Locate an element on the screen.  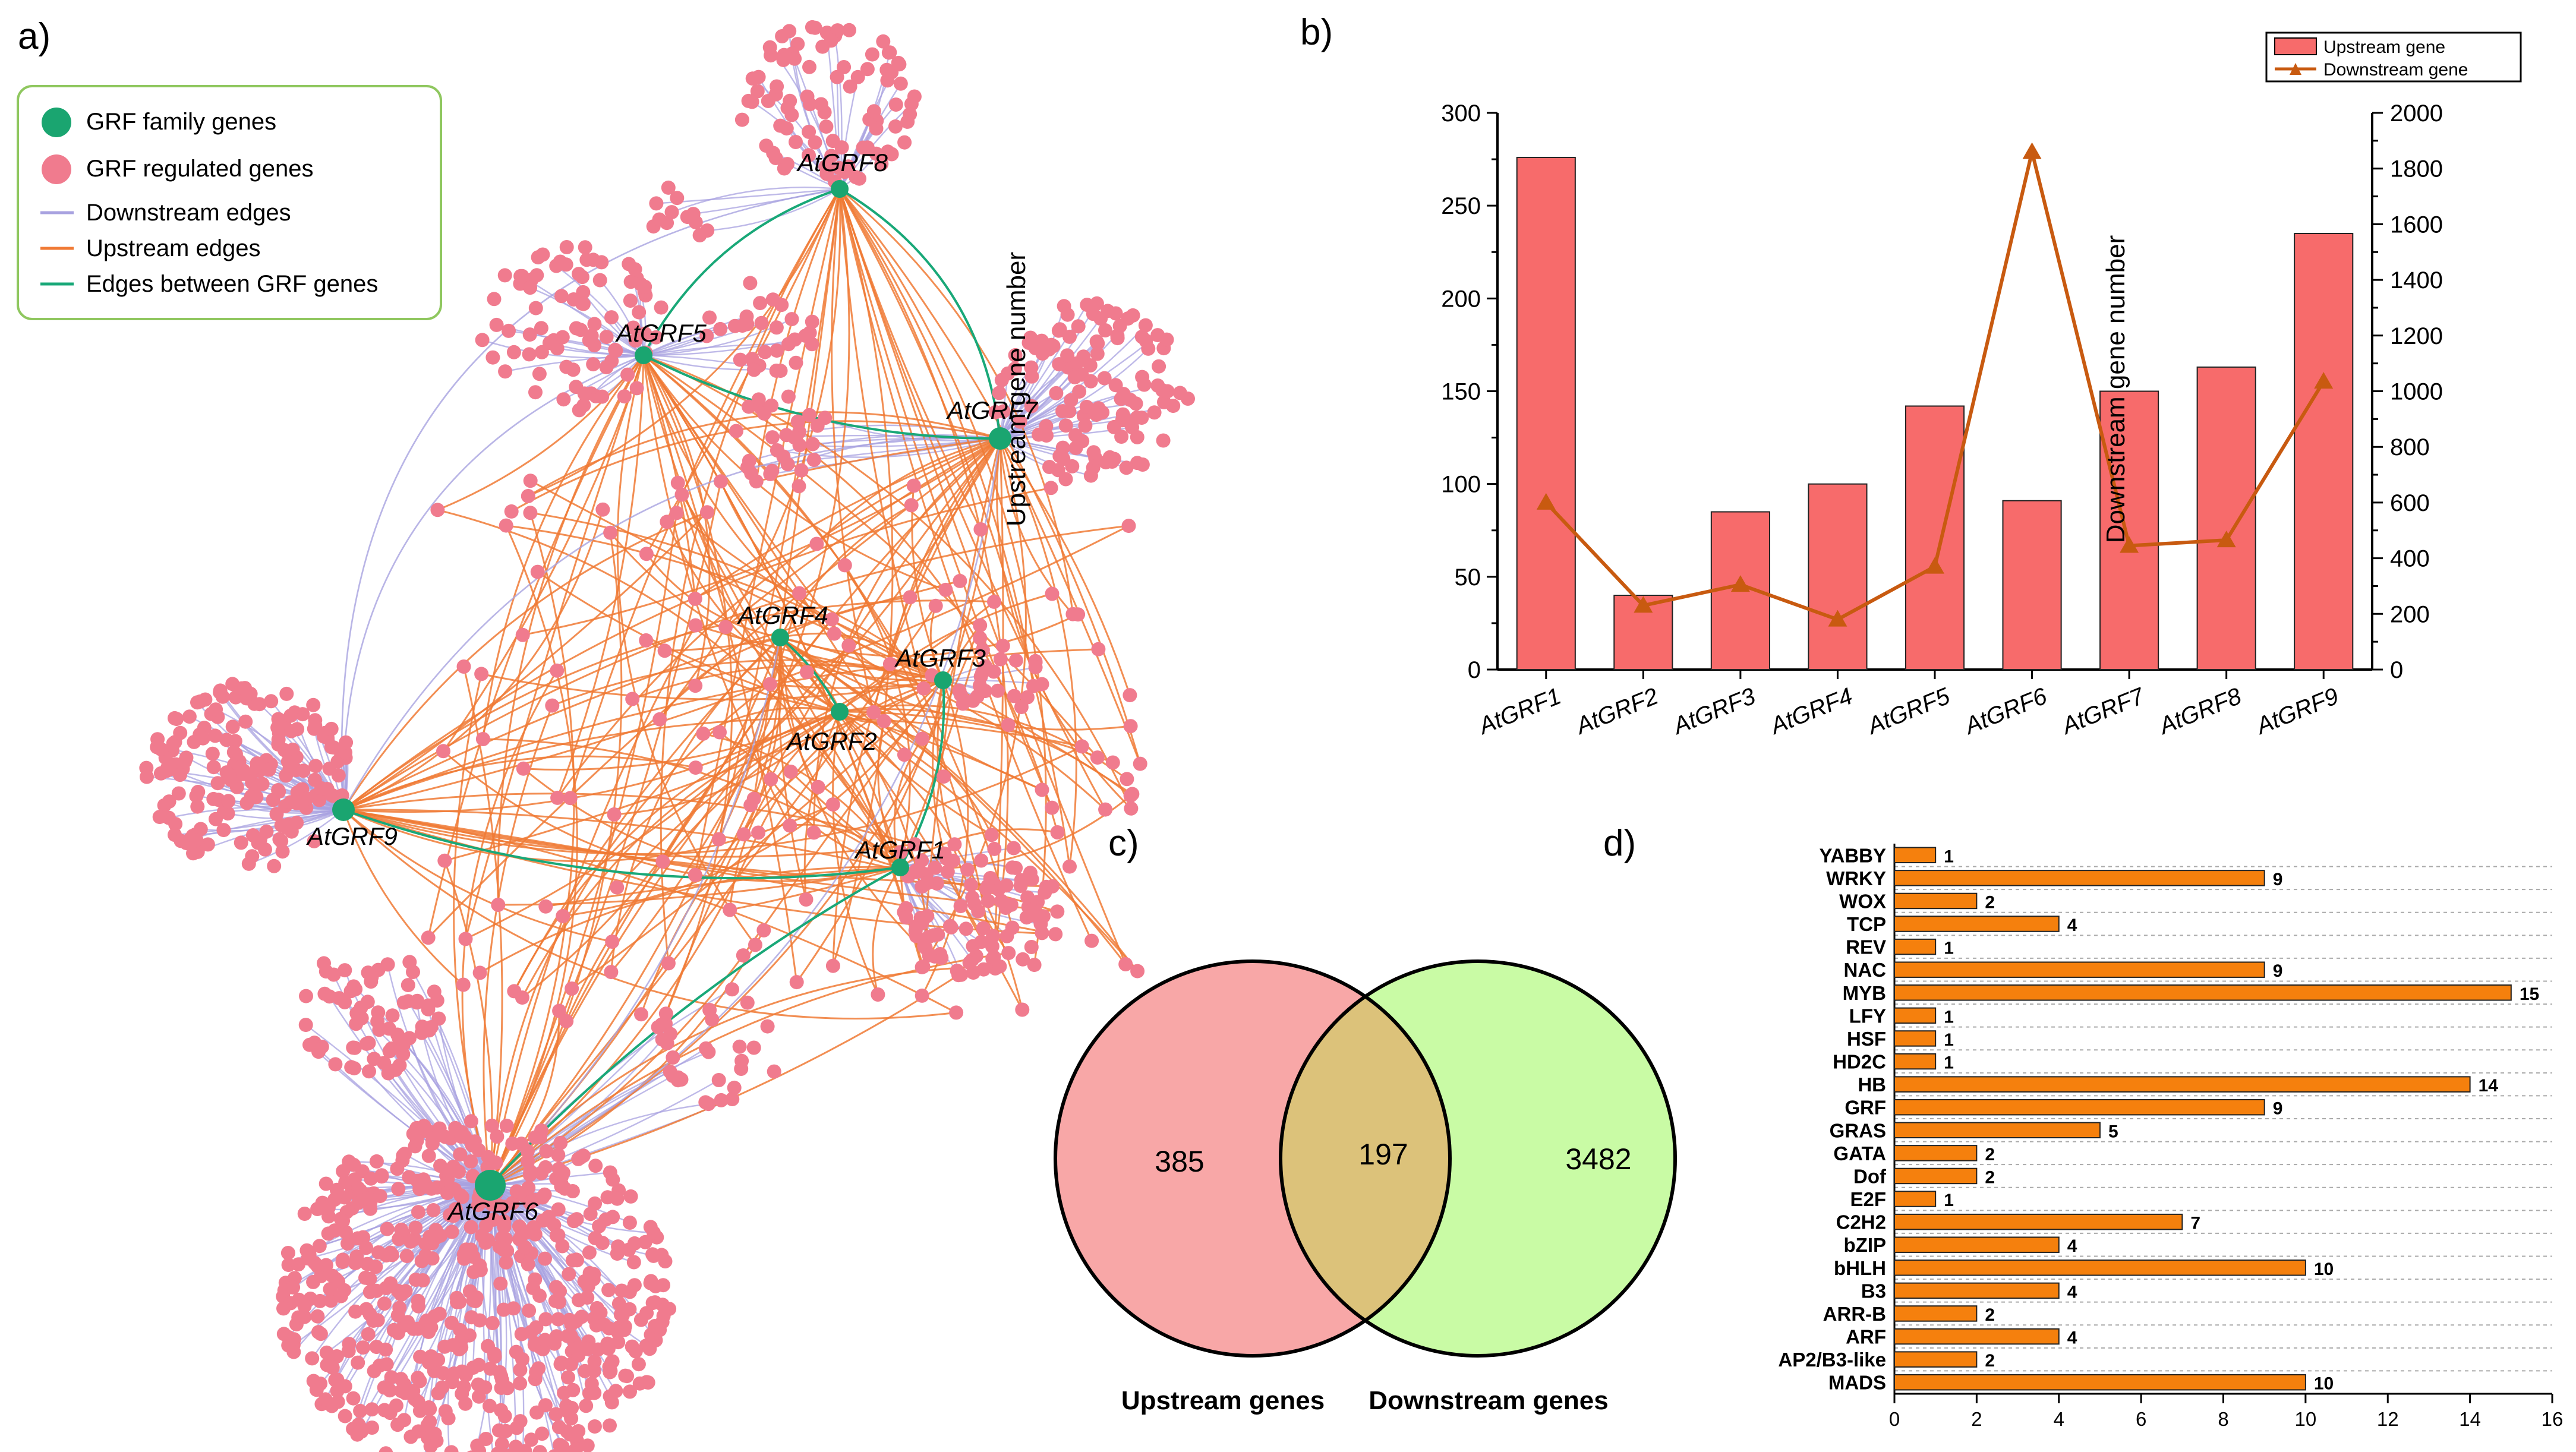
chart-d-category-label: LFY is located at coordinates (1868, 1016).